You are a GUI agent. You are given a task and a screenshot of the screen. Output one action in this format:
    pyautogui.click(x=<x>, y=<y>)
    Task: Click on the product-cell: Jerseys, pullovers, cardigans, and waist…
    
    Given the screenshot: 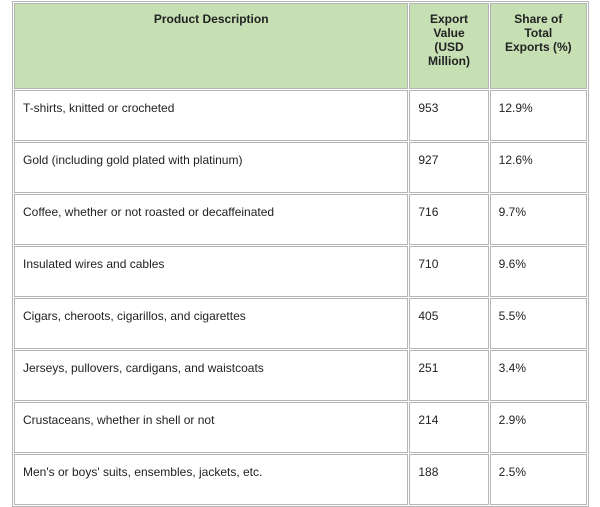 What is the action you would take?
    pyautogui.click(x=211, y=375)
    